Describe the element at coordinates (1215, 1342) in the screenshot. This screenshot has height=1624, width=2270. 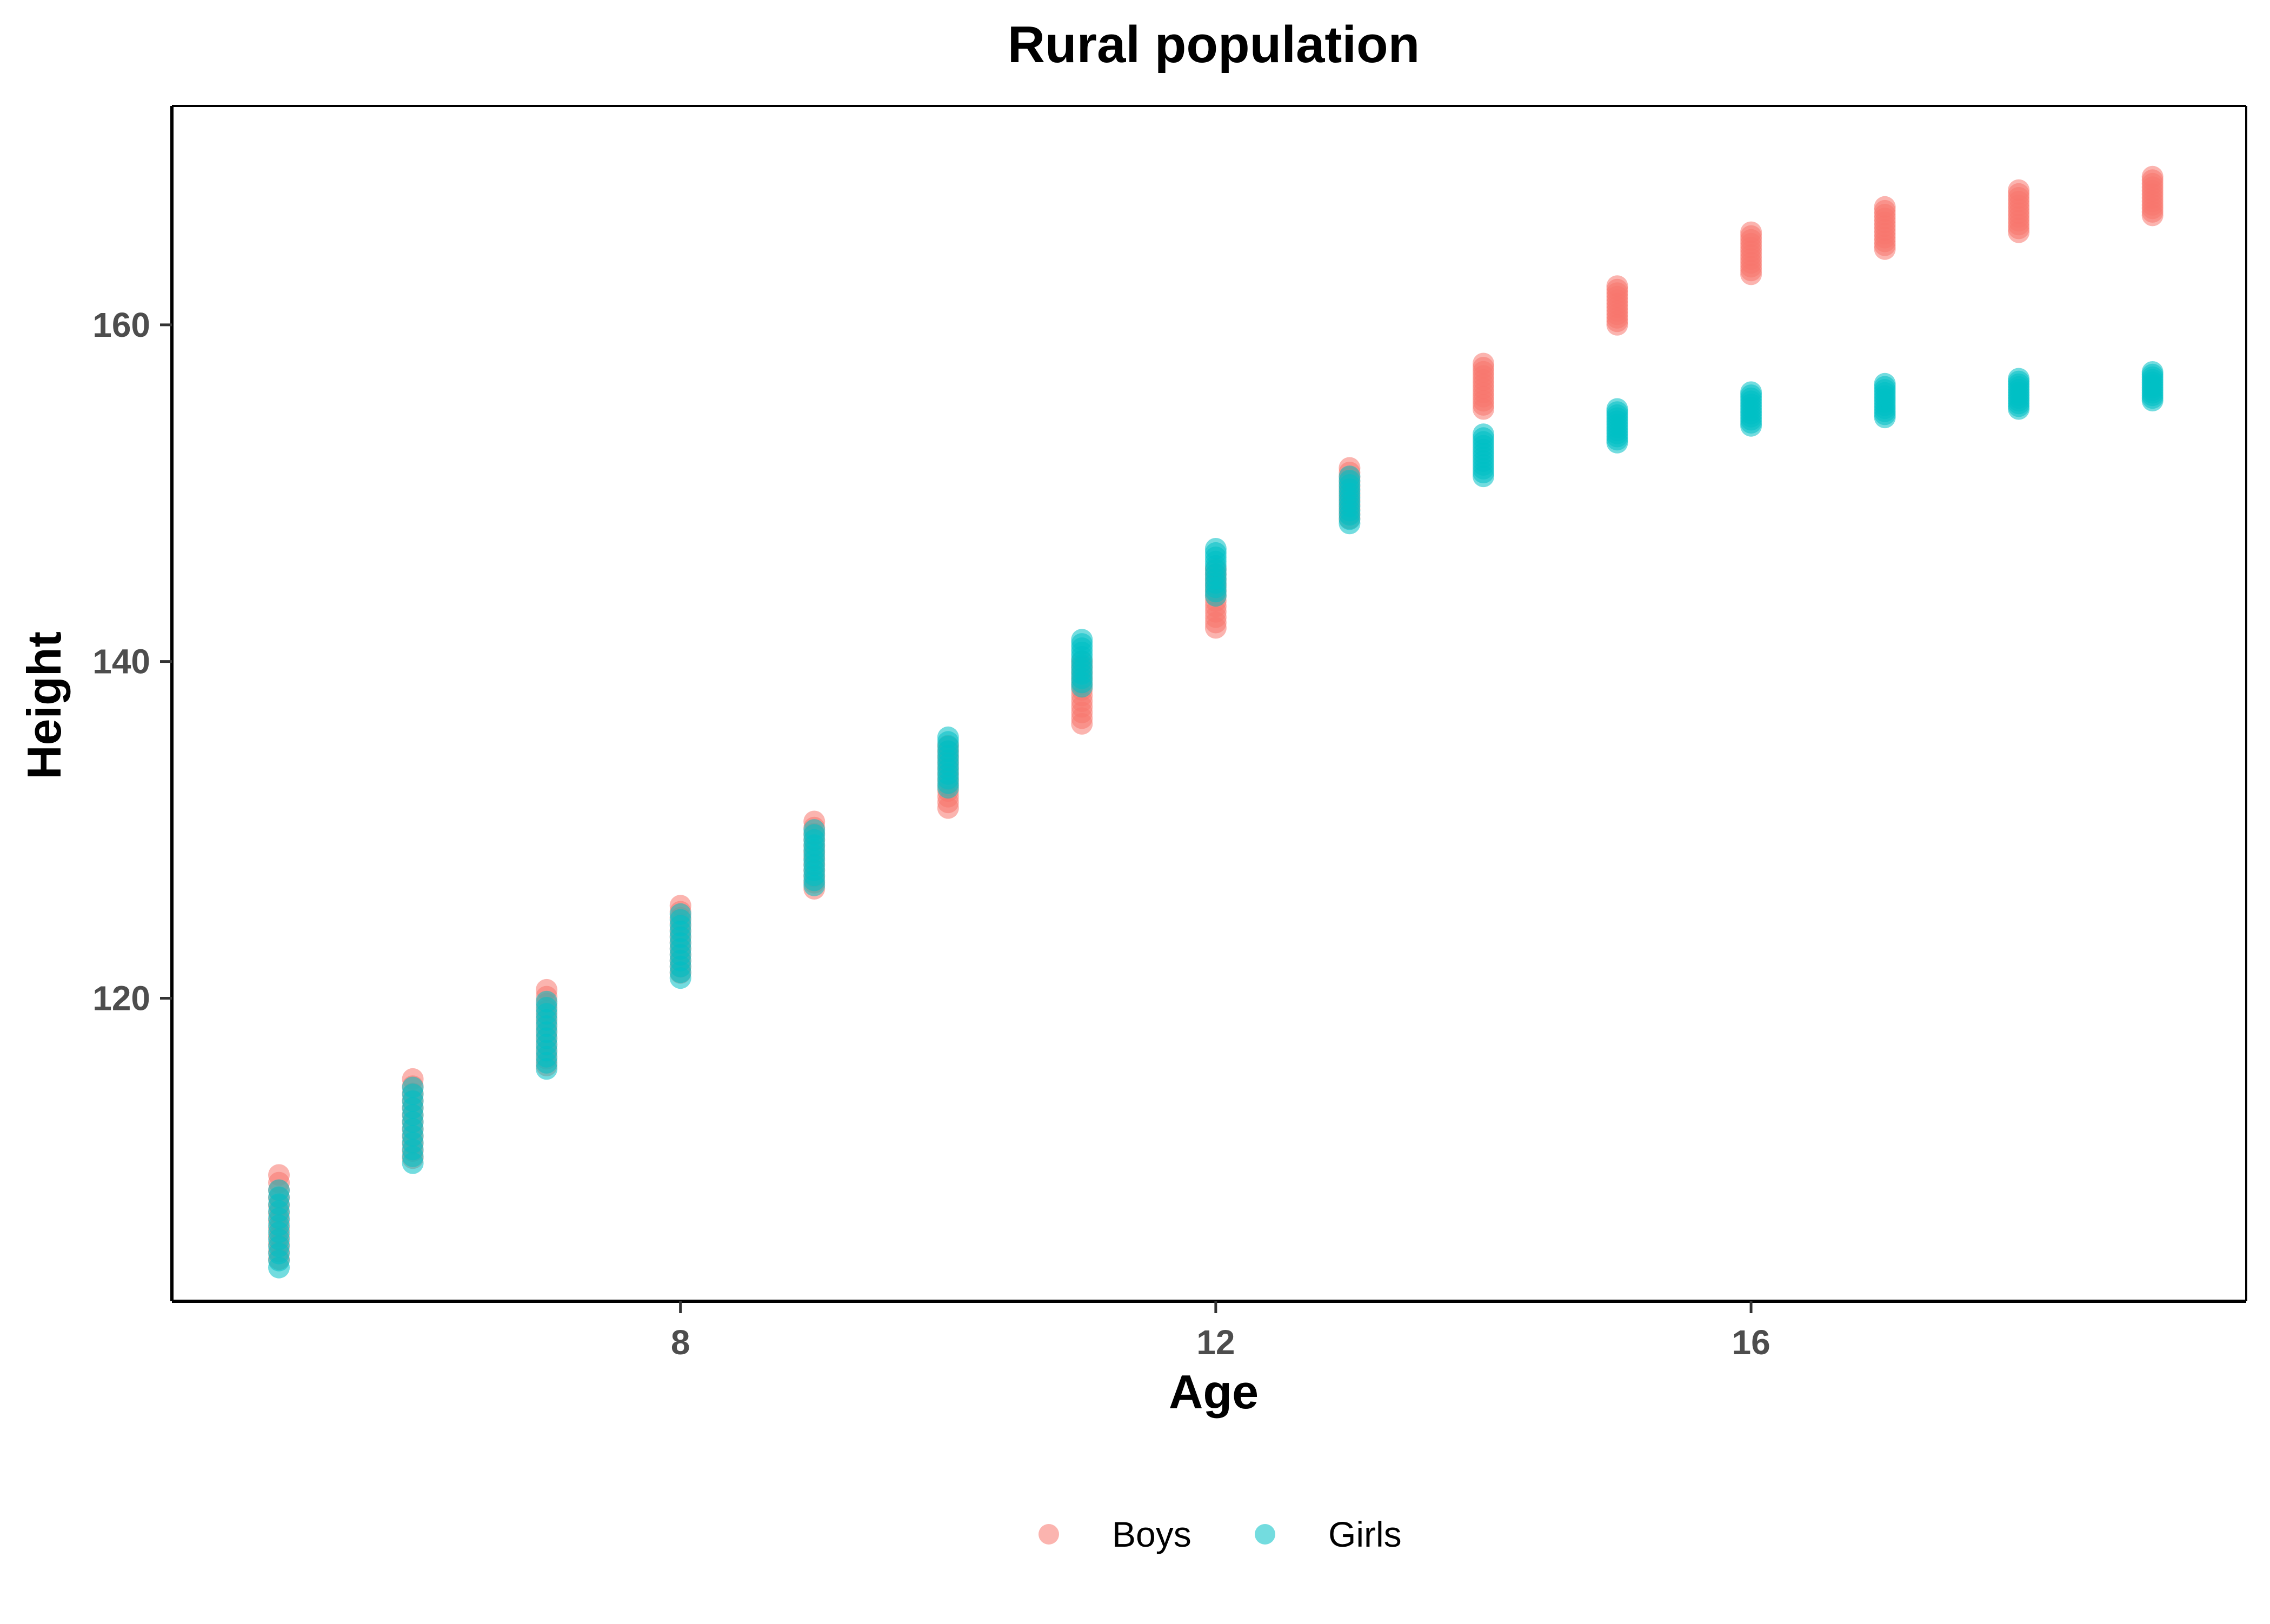
I see `x-tick-label: 12` at that location.